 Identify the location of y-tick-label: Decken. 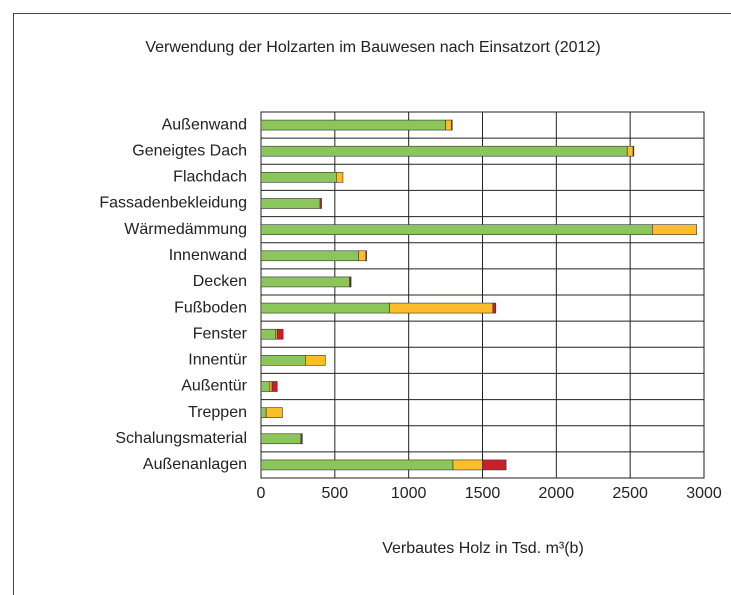
(220, 281).